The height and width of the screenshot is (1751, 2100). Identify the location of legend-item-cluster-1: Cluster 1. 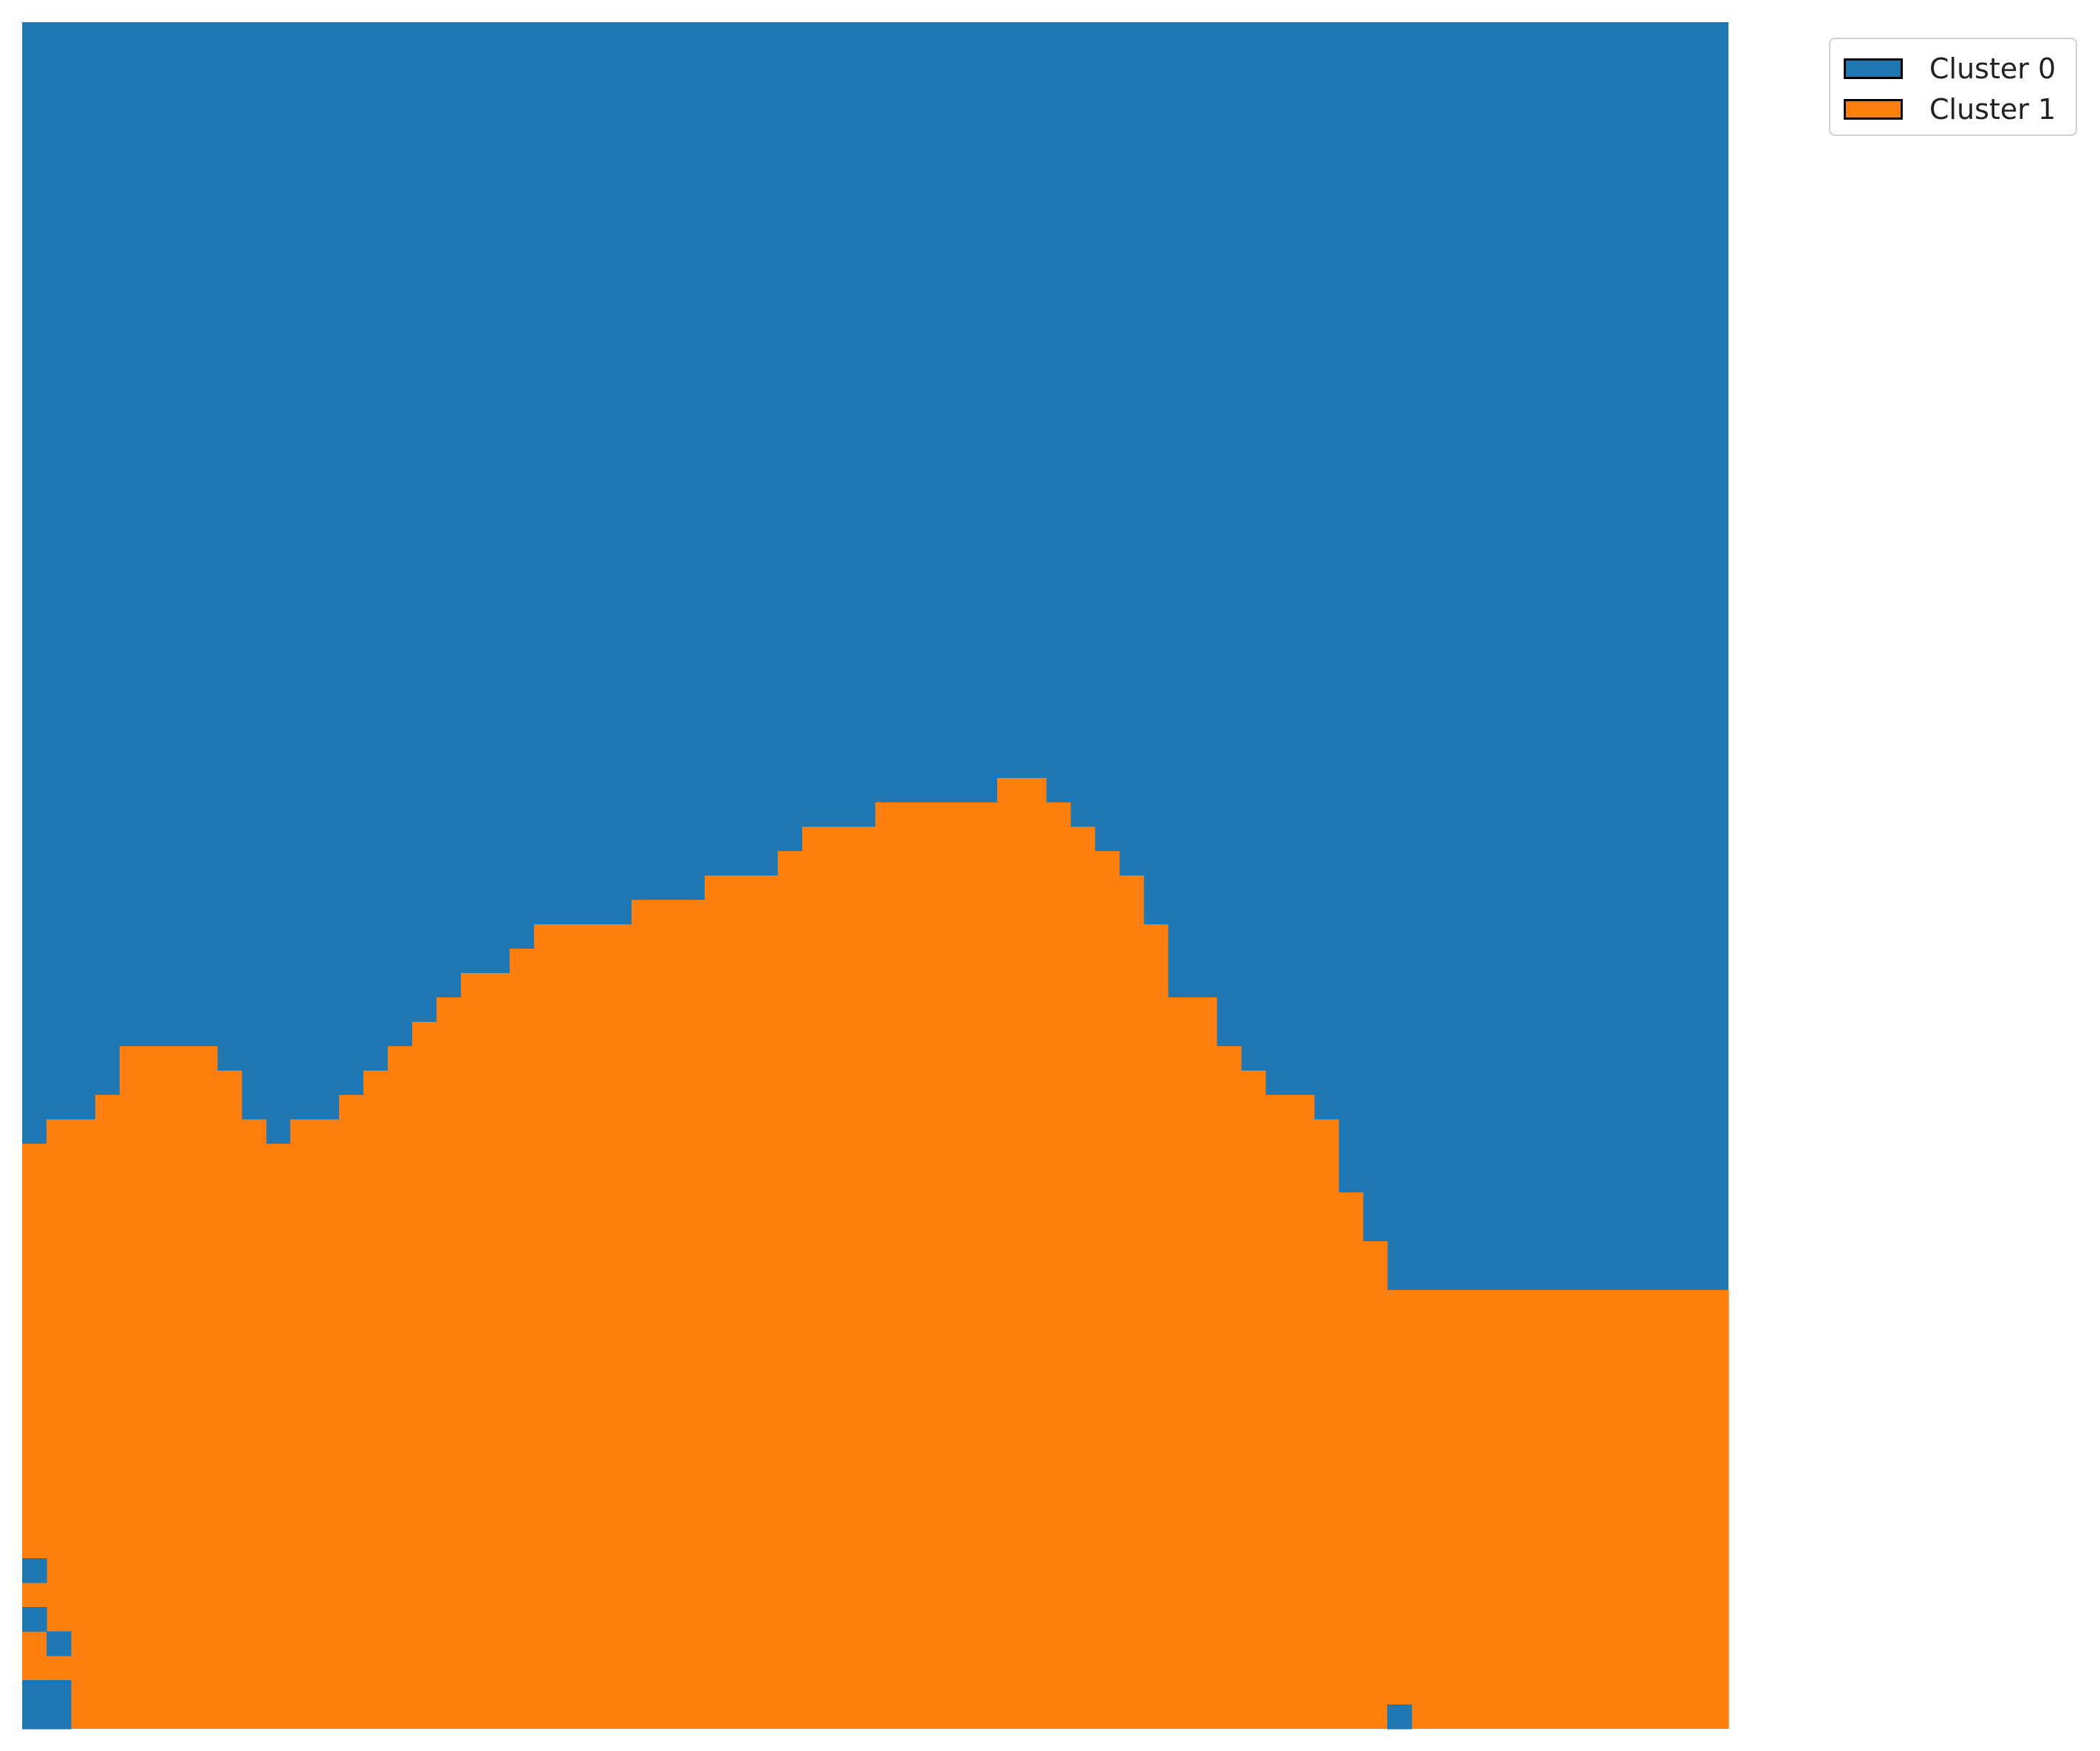
(1953, 109).